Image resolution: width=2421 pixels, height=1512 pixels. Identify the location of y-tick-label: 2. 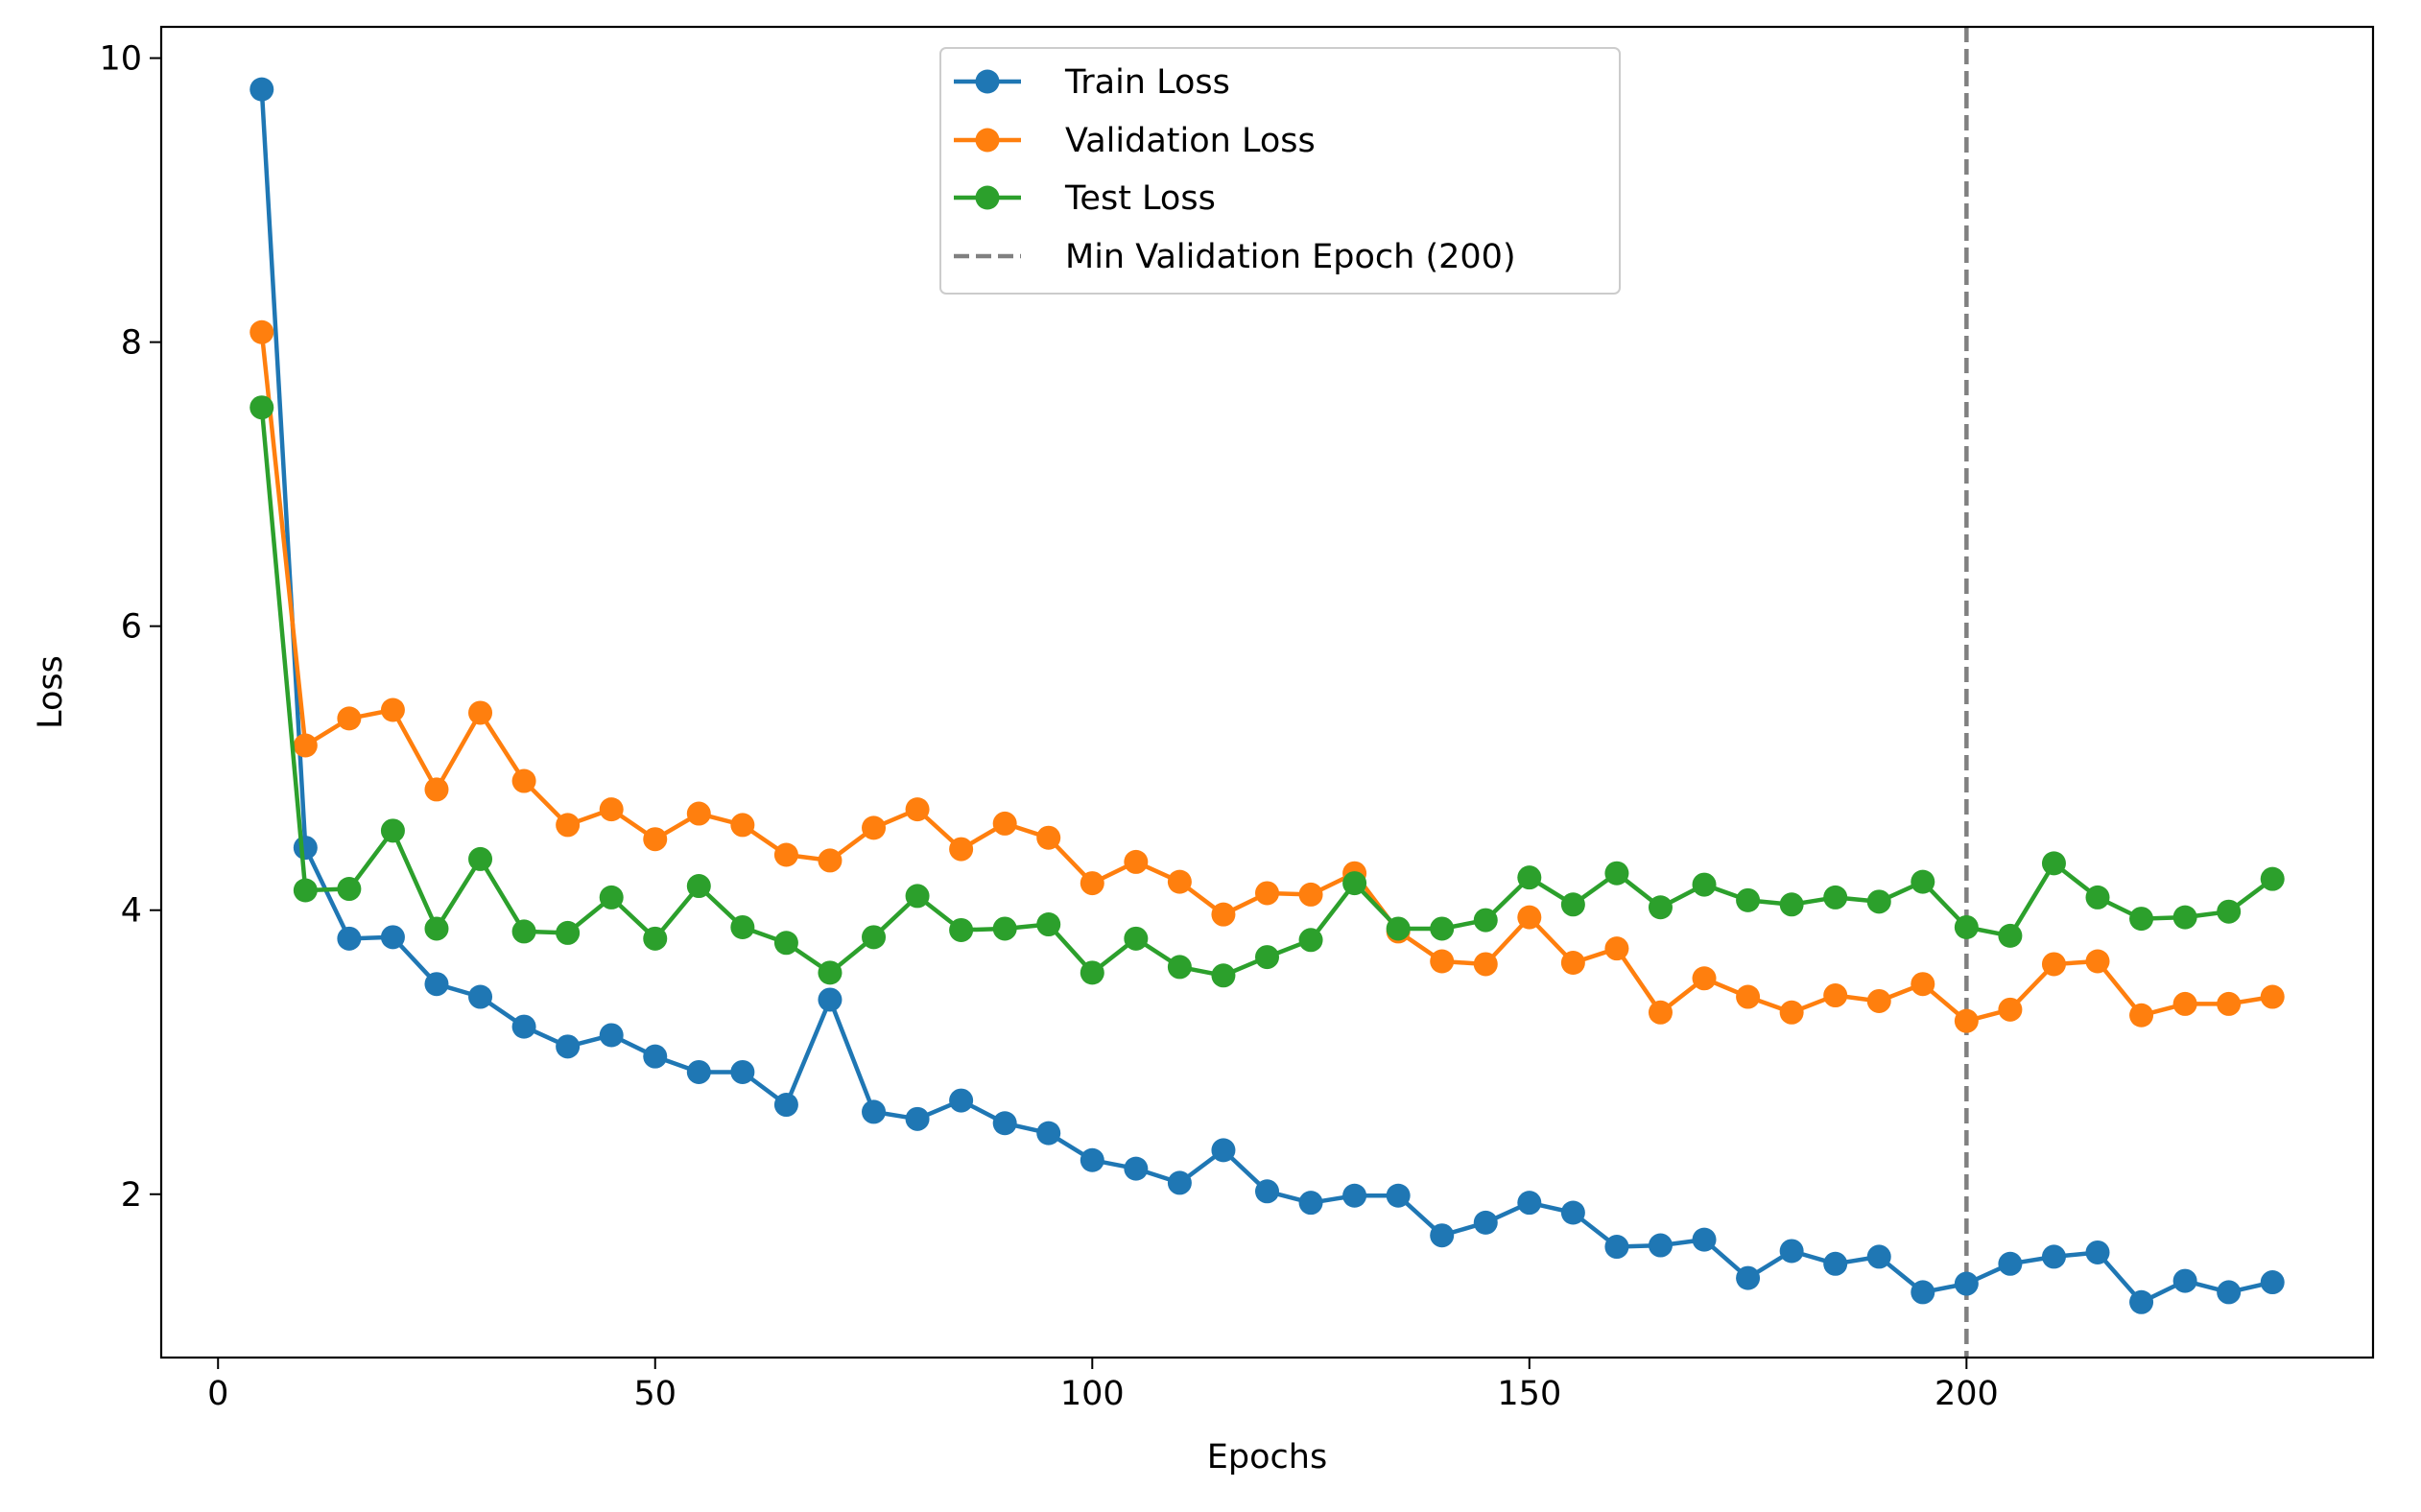
(131, 1195).